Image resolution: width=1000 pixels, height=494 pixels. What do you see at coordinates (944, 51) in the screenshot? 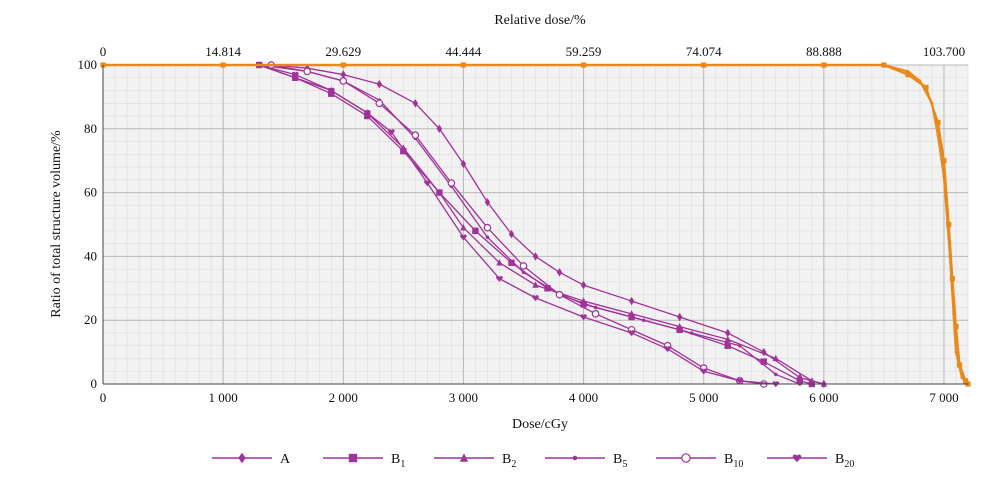
I see `top-tick-label: 103.700` at bounding box center [944, 51].